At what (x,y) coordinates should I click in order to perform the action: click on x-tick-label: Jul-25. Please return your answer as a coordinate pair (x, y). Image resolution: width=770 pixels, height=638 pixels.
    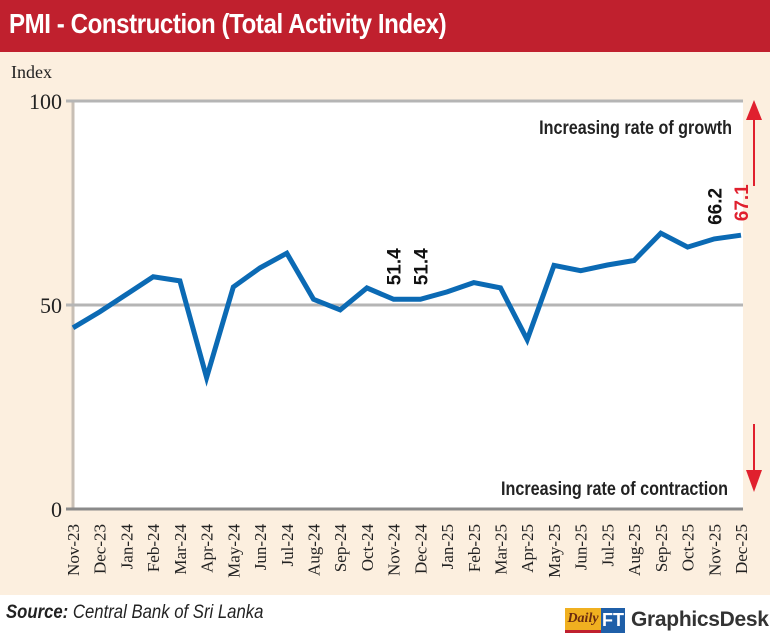
    Looking at the image, I should click on (607, 545).